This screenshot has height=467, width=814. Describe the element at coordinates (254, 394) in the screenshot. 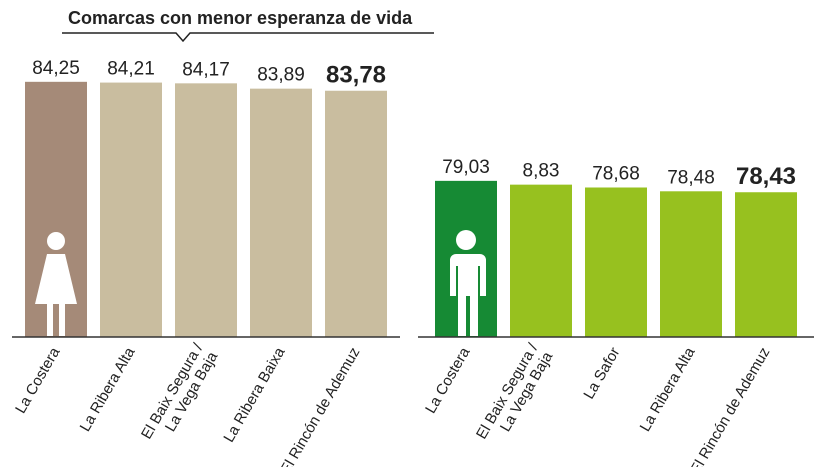

I see `x-tick-label: La Ribera Baixa` at that location.